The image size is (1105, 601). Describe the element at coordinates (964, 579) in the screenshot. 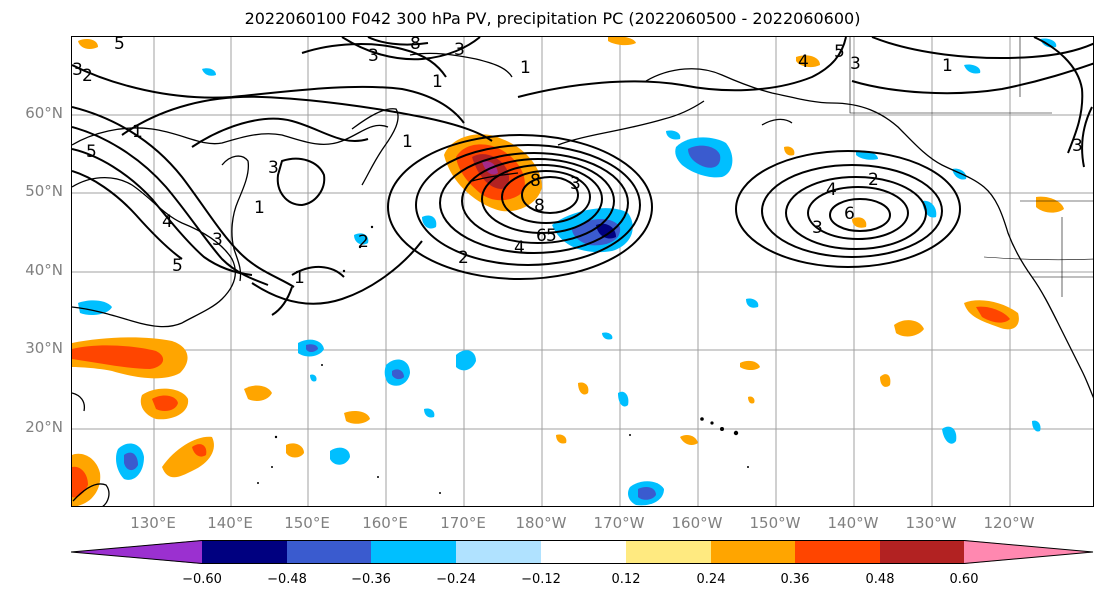

I see `colorbar-tick-label: 0.60` at that location.